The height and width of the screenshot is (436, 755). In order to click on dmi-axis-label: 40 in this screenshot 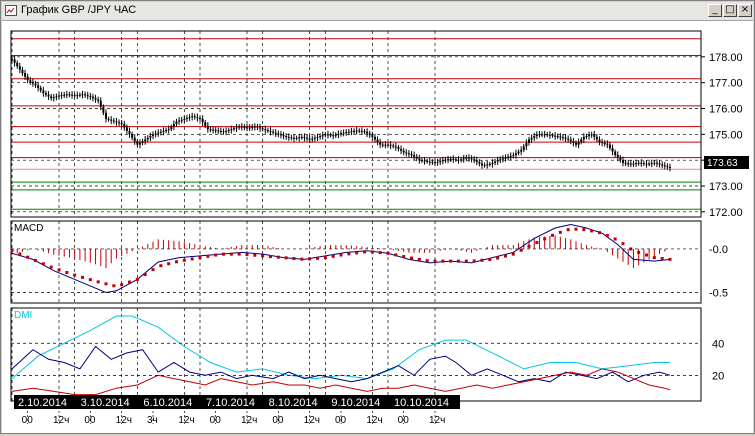, I will do `click(718, 344)`.